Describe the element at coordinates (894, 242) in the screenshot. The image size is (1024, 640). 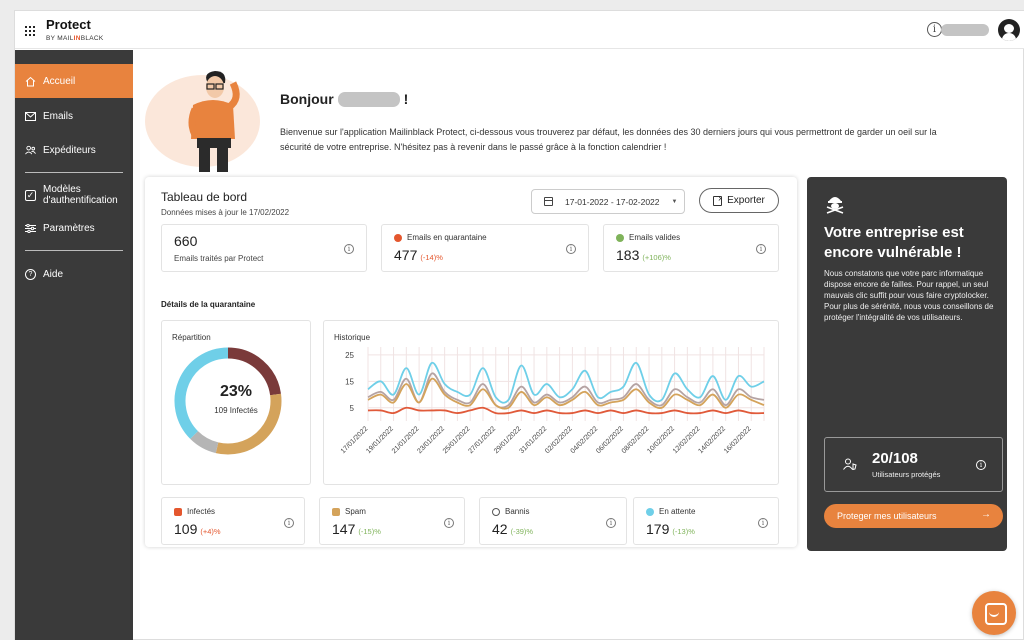
I see `promo-title: Votre entreprise est encore vulnérable !` at that location.